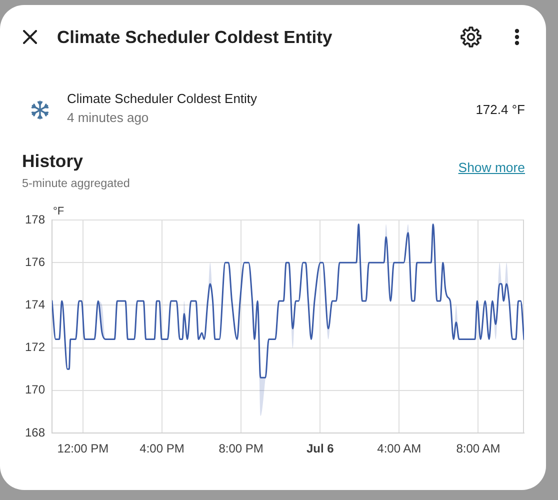  What do you see at coordinates (478, 449) in the screenshot?
I see `x-tick-label: 8:00 AM` at bounding box center [478, 449].